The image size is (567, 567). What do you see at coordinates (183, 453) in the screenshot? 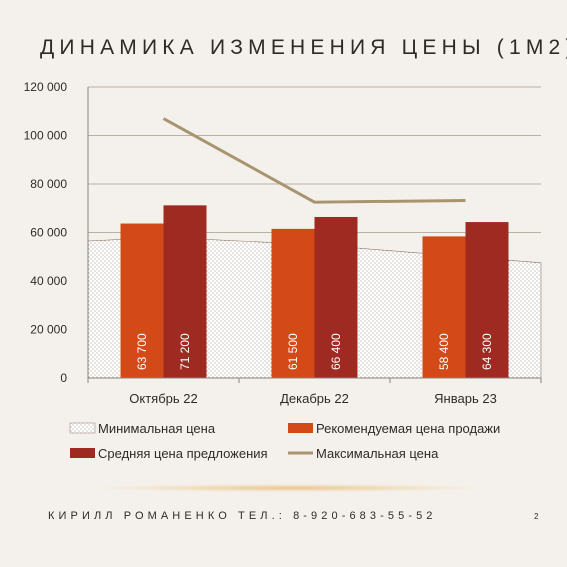
I see `legend-label: Средняя цена предложения` at bounding box center [183, 453].